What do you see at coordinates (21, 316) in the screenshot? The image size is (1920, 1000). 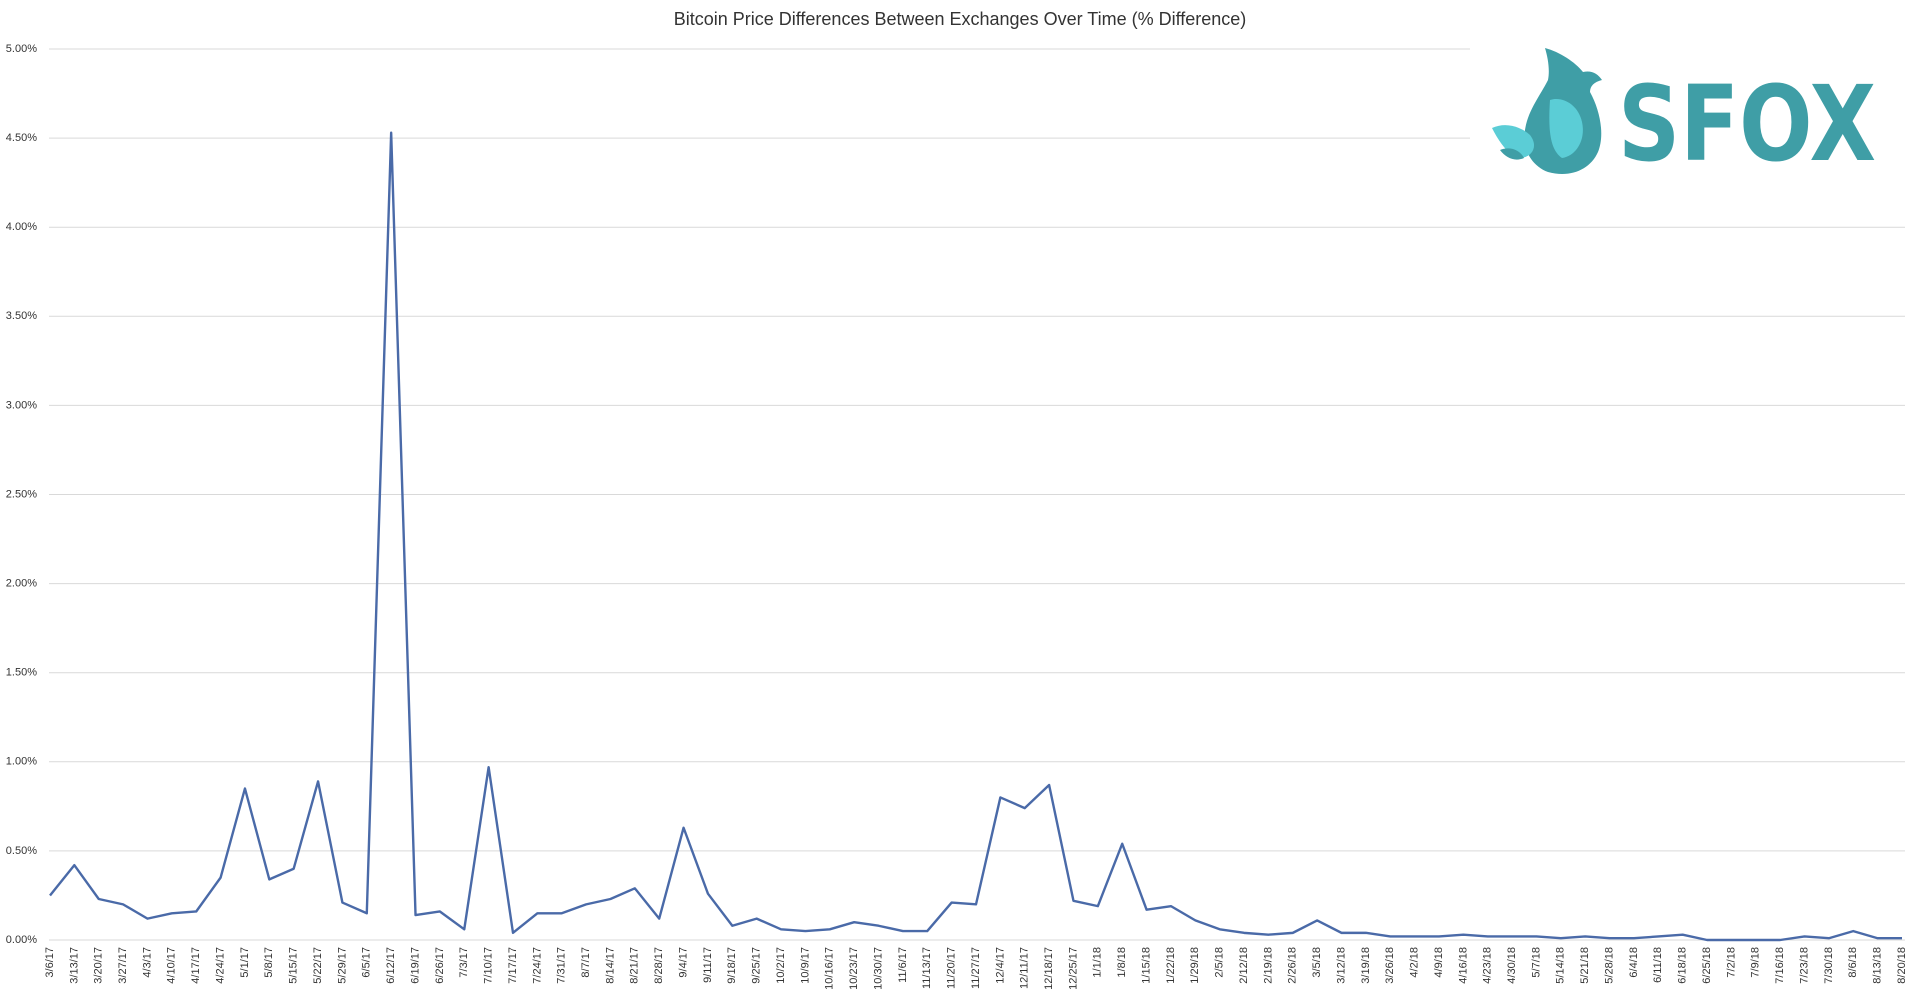 I see `y-tick-label: 3.50%` at bounding box center [21, 316].